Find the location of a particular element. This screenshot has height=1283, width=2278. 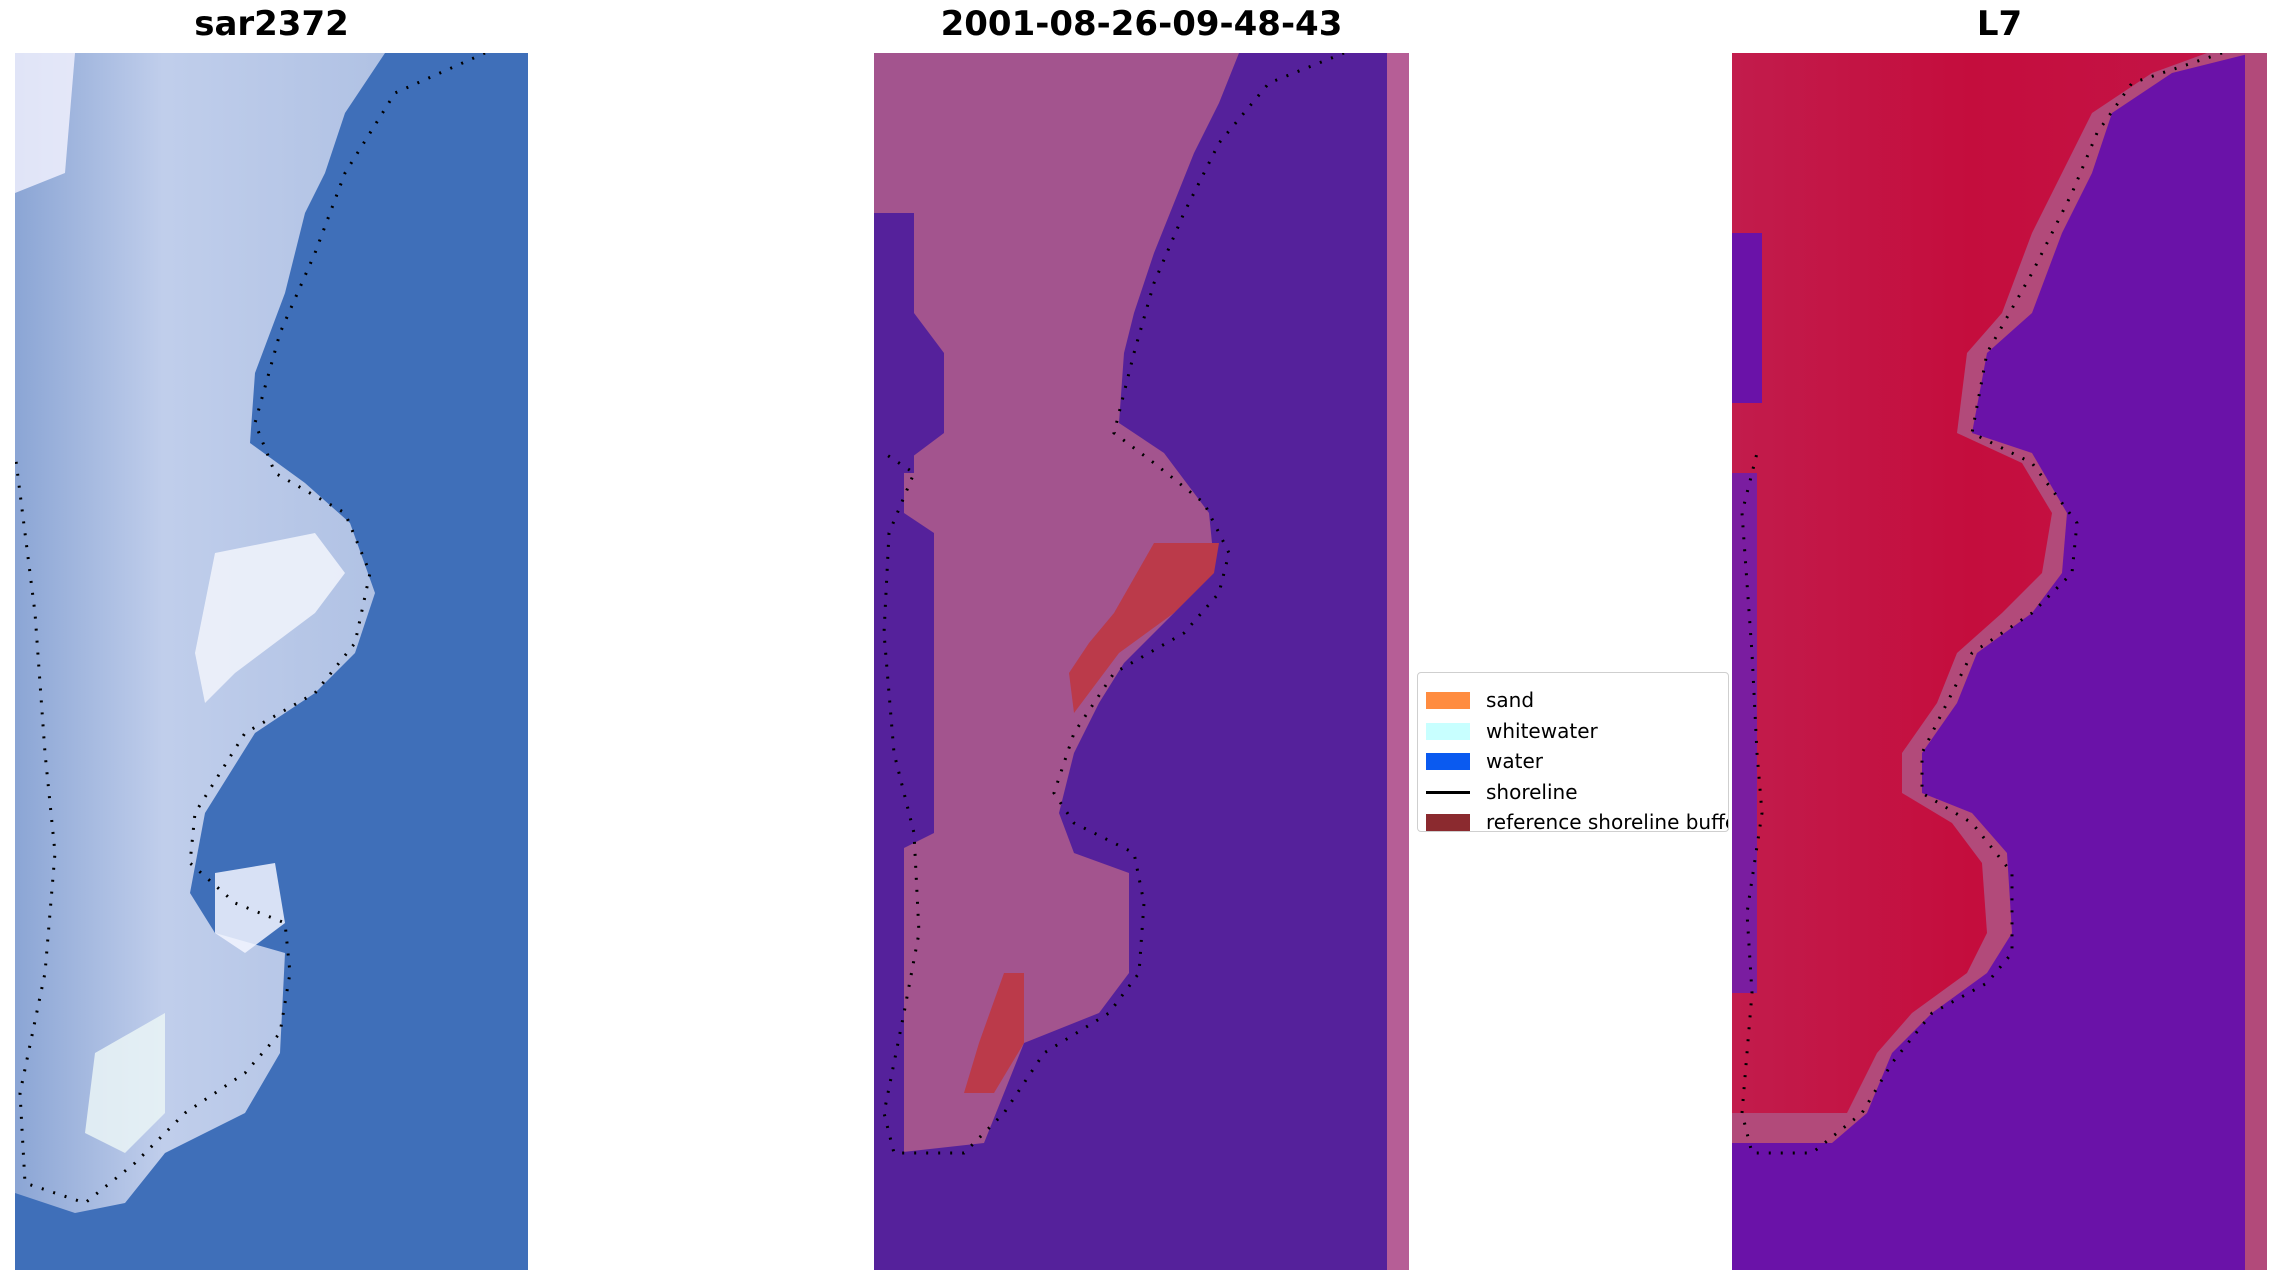

legend-label: reference shoreline buffer is located at coordinates (1607, 821).